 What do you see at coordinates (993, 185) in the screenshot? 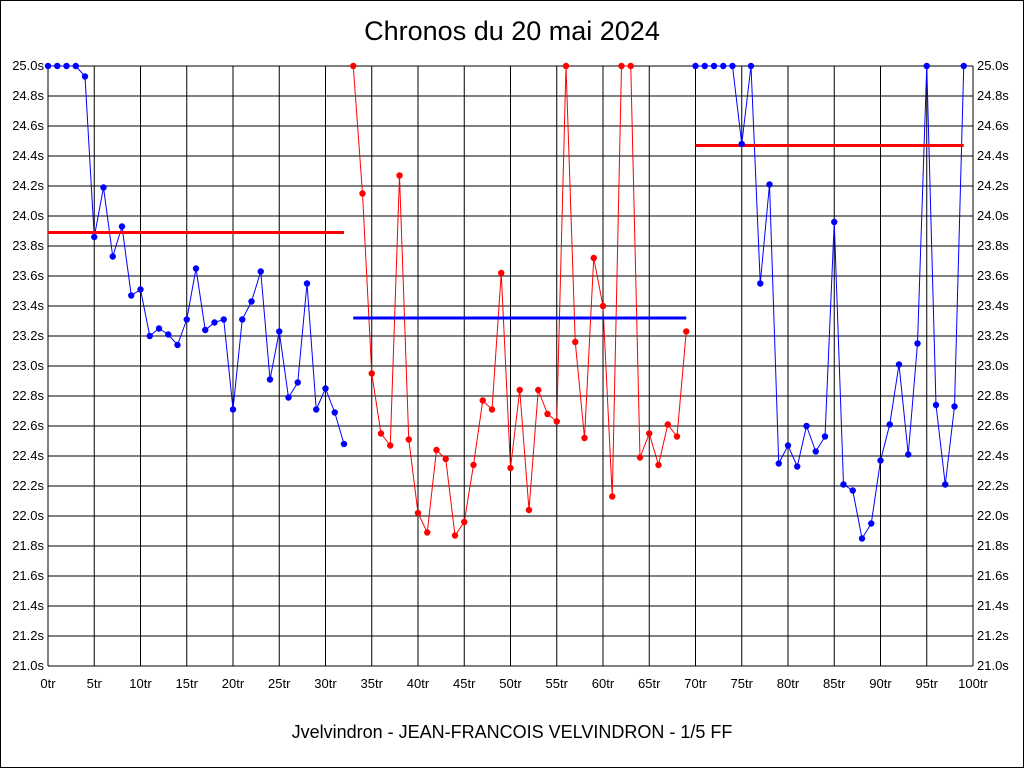
I see `y-tick-label-right: 24.2s` at bounding box center [993, 185].